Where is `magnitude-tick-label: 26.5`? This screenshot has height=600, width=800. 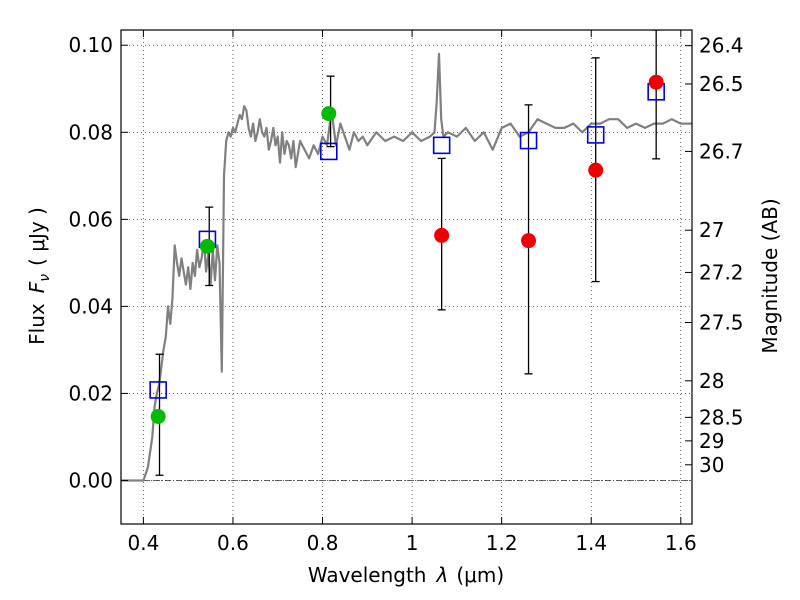
magnitude-tick-label: 26.5 is located at coordinates (721, 84).